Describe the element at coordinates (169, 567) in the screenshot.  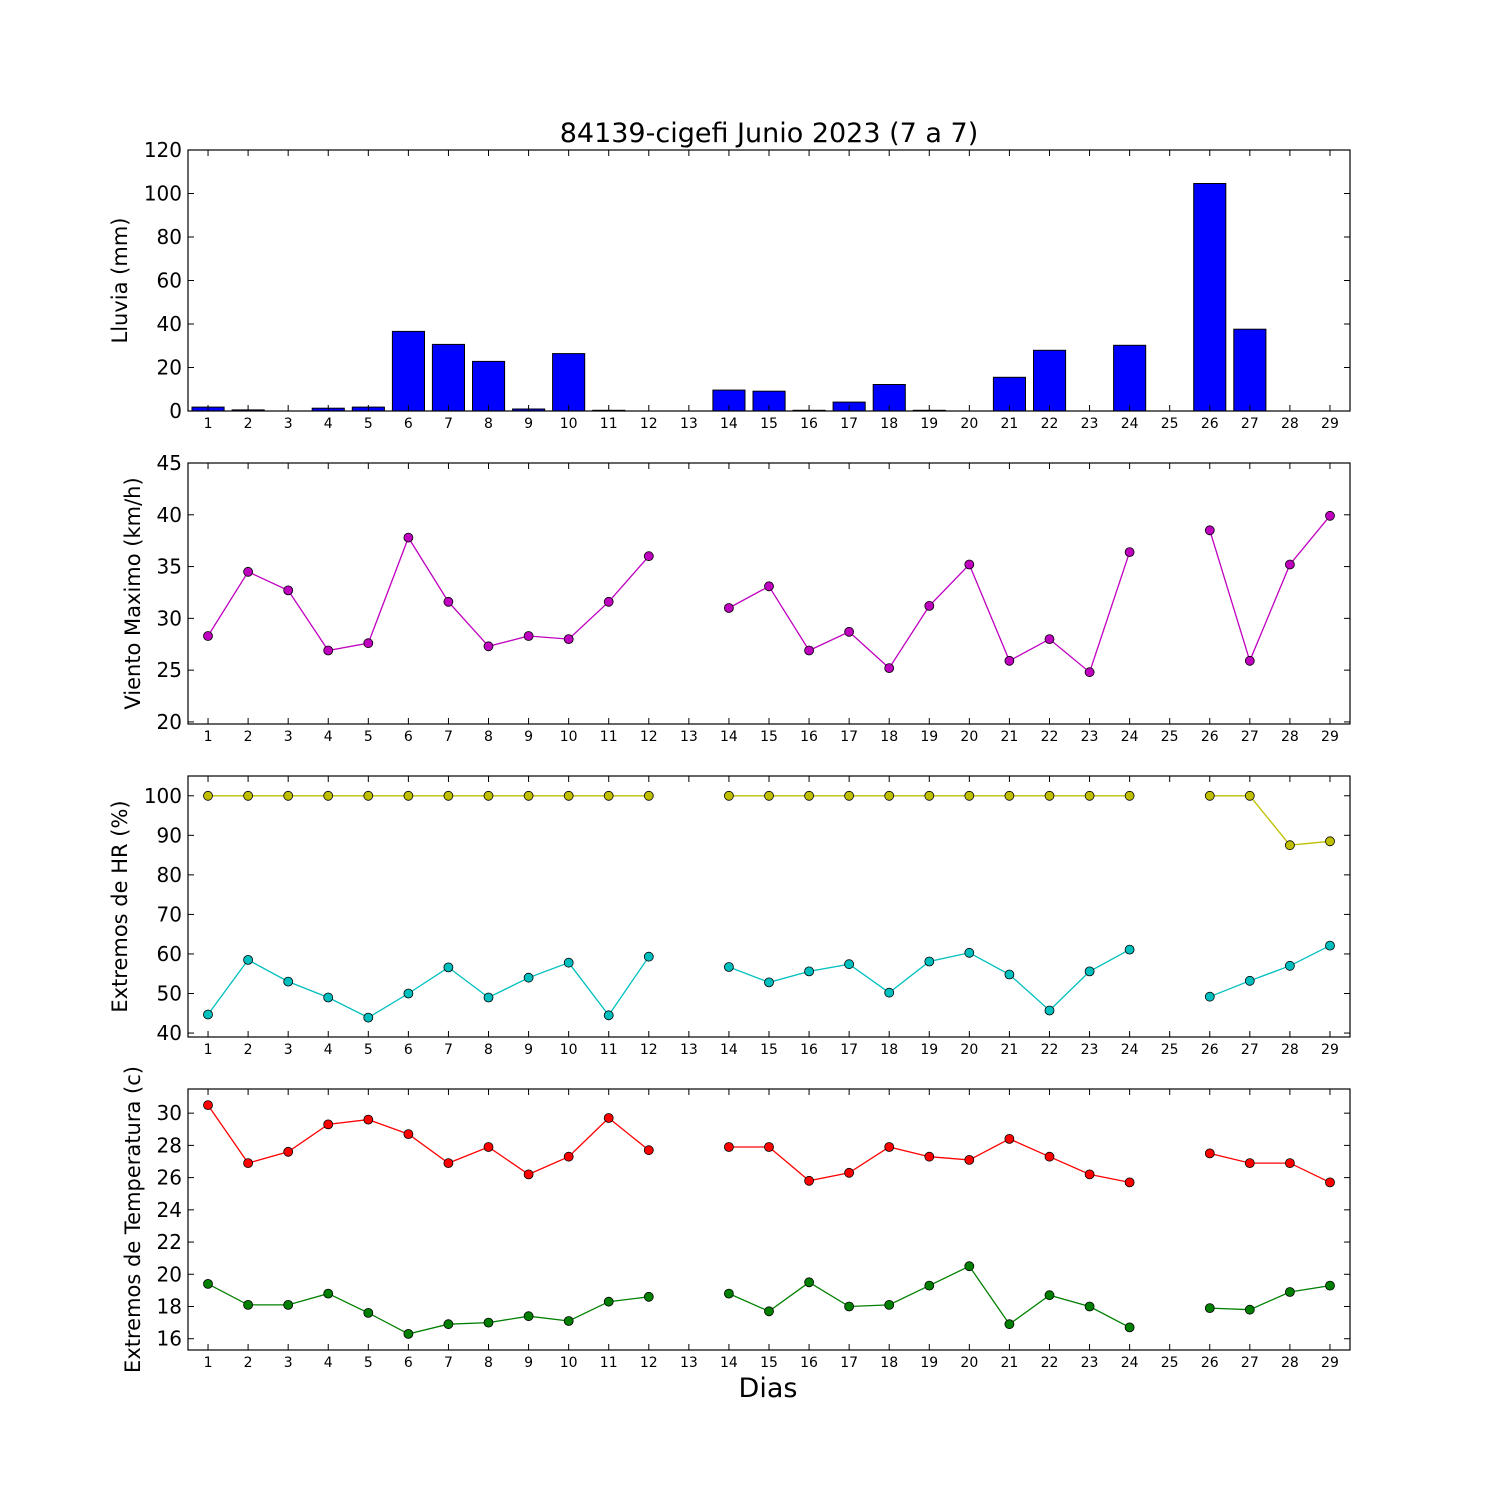
I see `y-tick-label: 35` at that location.